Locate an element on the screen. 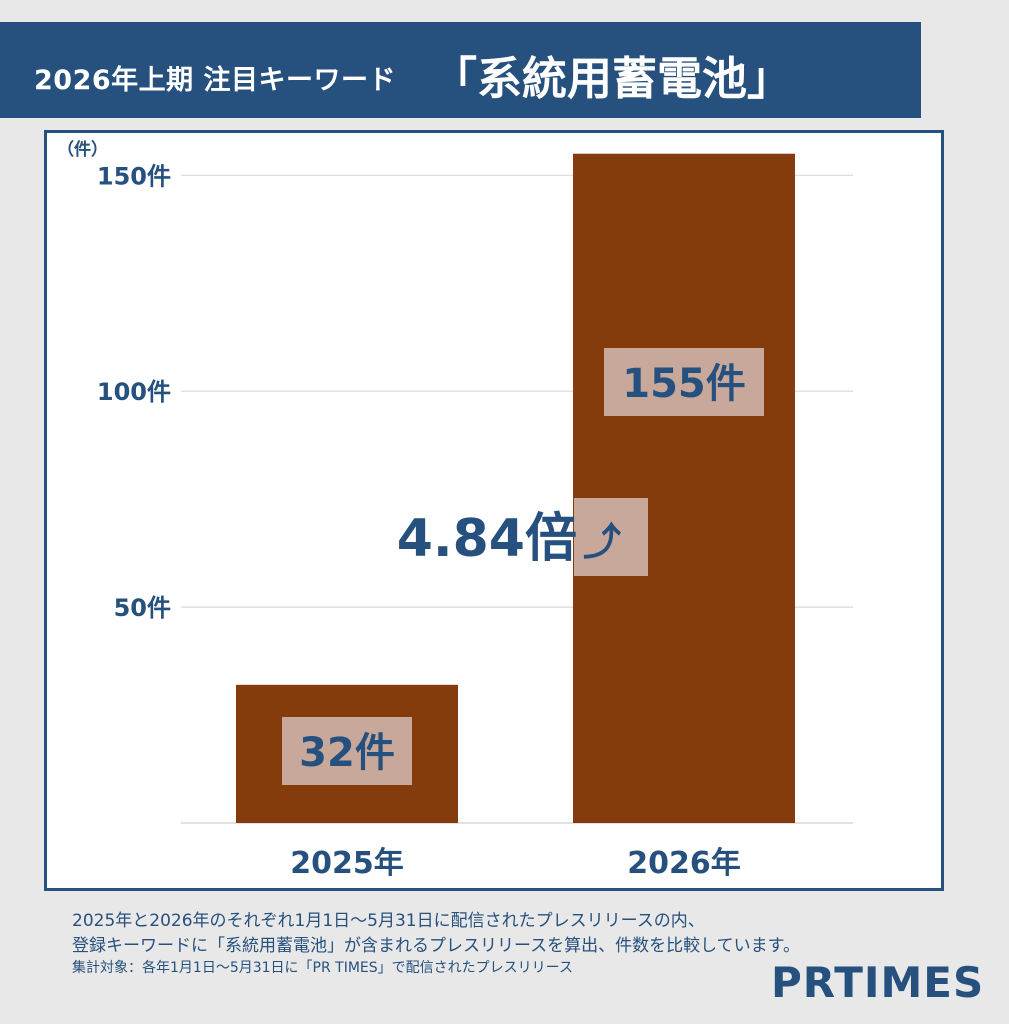 Image resolution: width=1009 pixels, height=1024 pixels. y-tick-label: 150件 is located at coordinates (134, 176).